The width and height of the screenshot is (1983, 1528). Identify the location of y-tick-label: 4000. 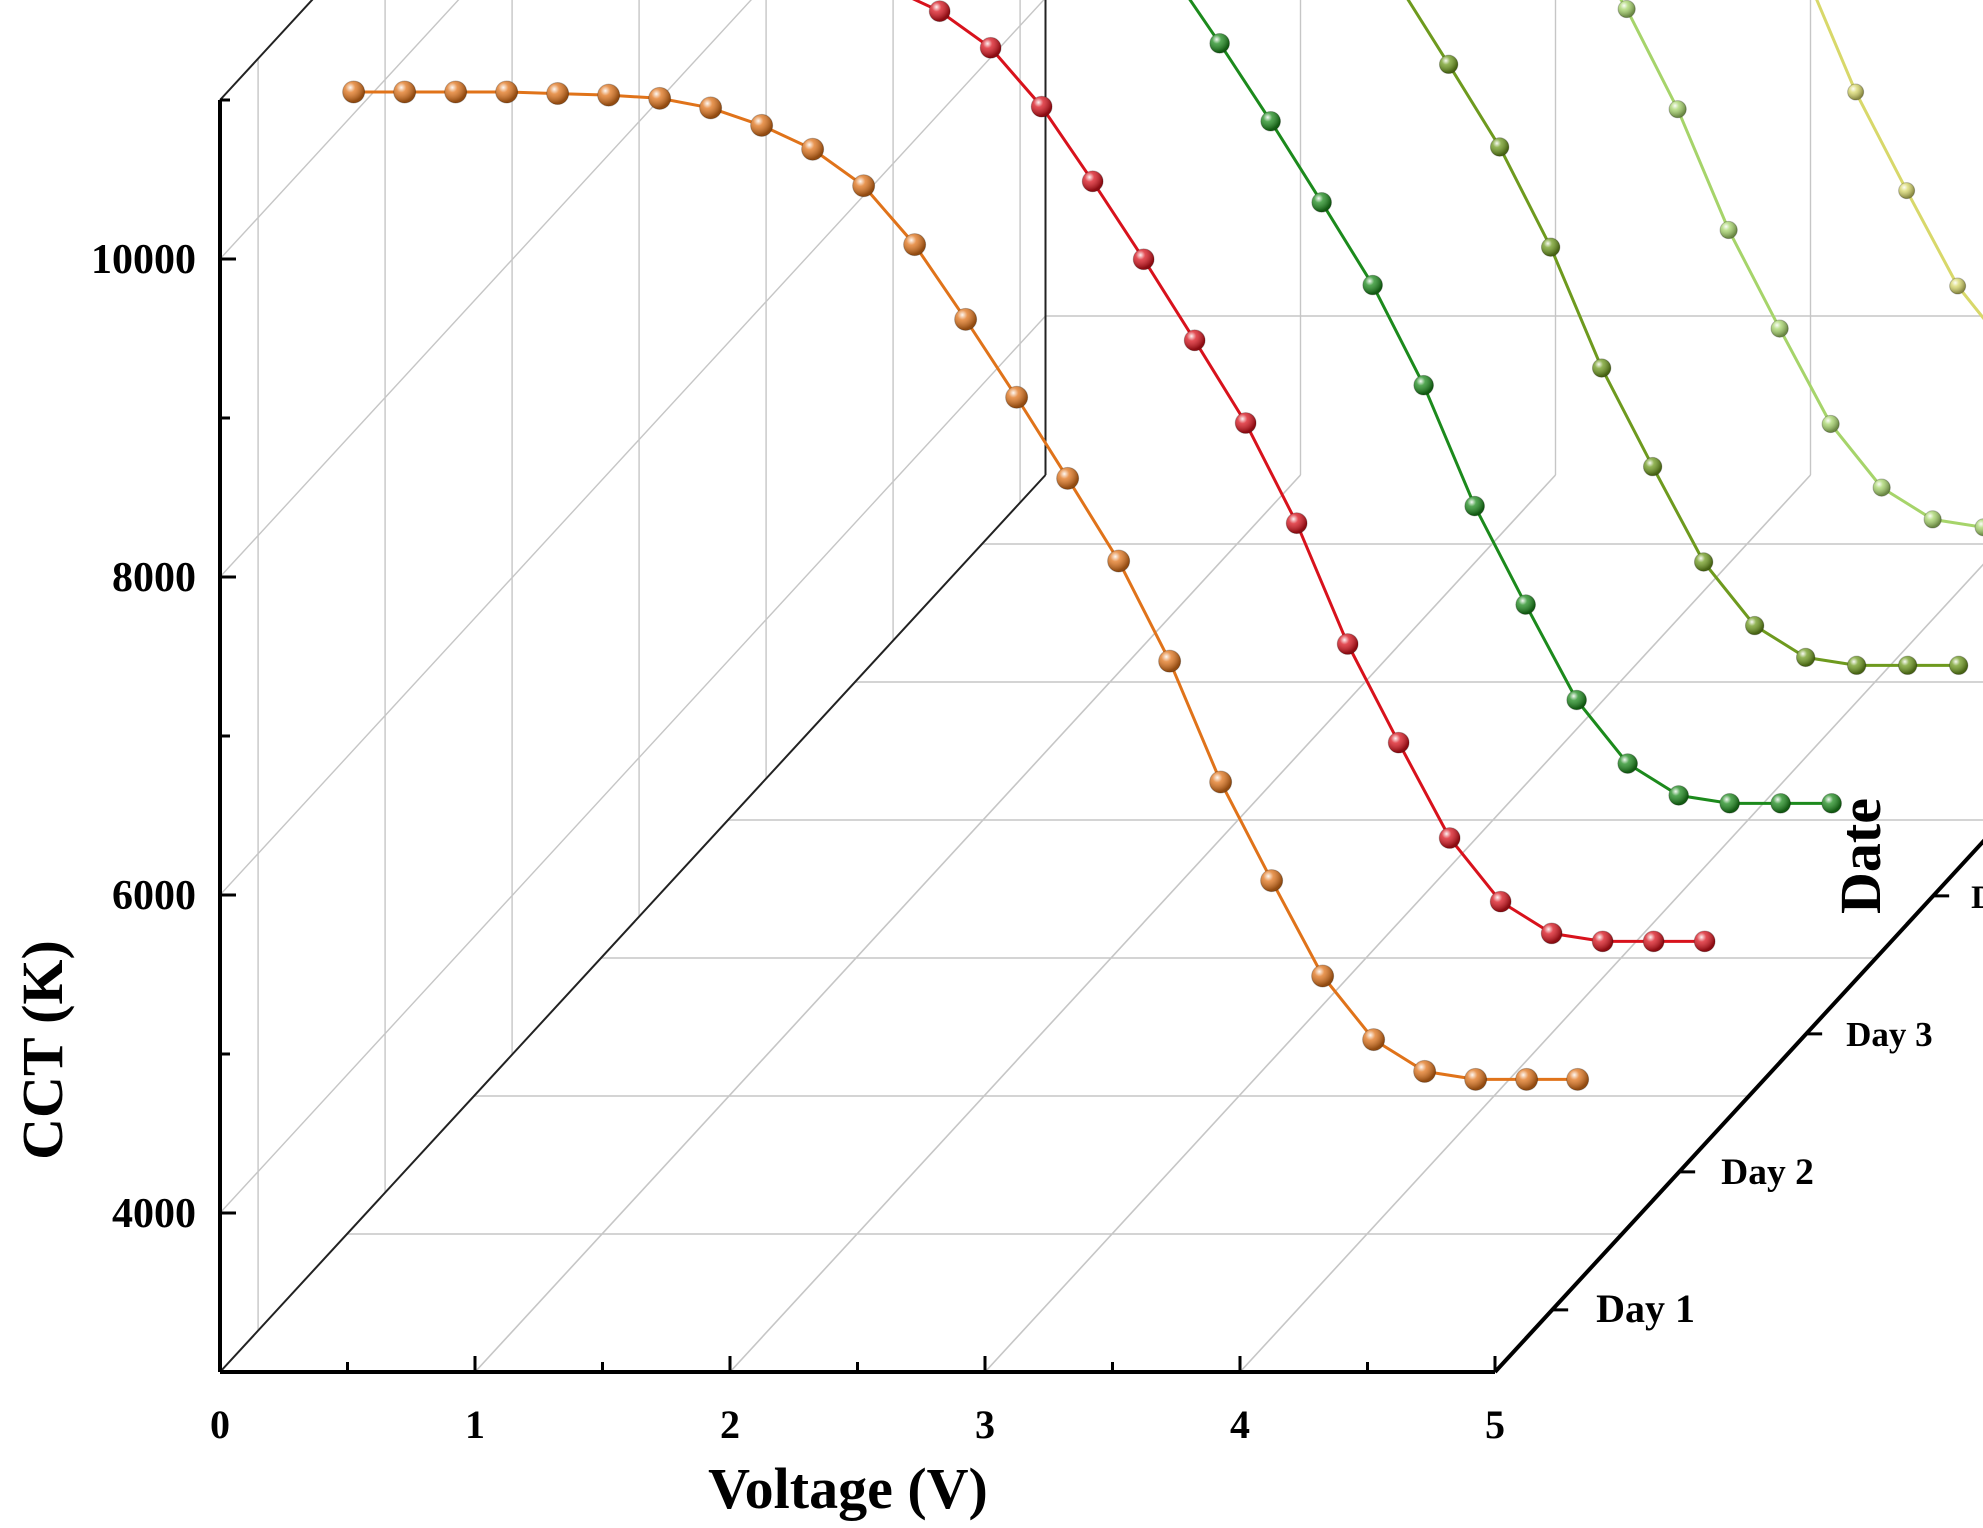
(154, 1214).